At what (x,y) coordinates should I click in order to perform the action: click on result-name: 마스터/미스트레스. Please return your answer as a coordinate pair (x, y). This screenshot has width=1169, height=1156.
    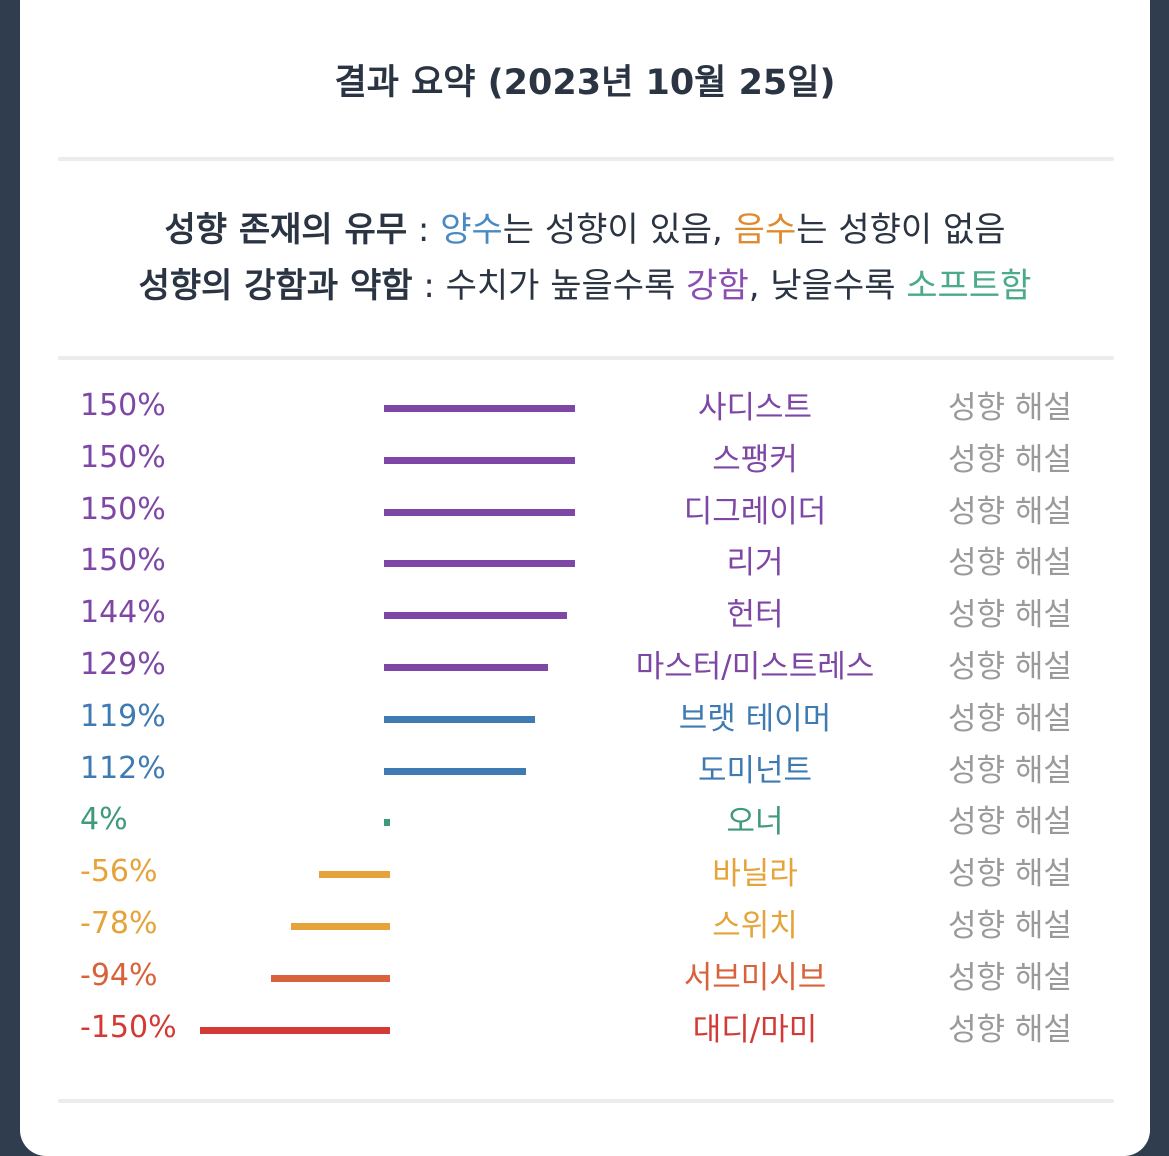
    Looking at the image, I should click on (755, 667).